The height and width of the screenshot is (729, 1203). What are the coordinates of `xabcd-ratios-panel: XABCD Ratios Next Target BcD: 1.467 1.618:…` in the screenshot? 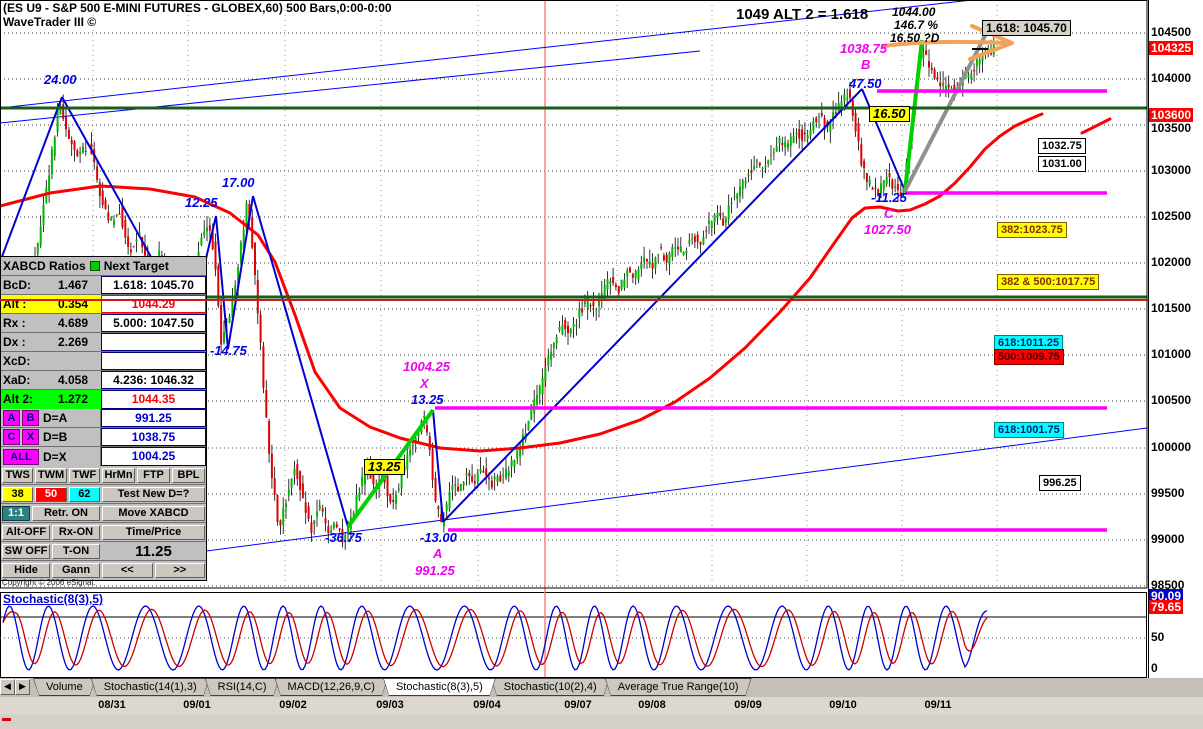 It's located at (103, 418).